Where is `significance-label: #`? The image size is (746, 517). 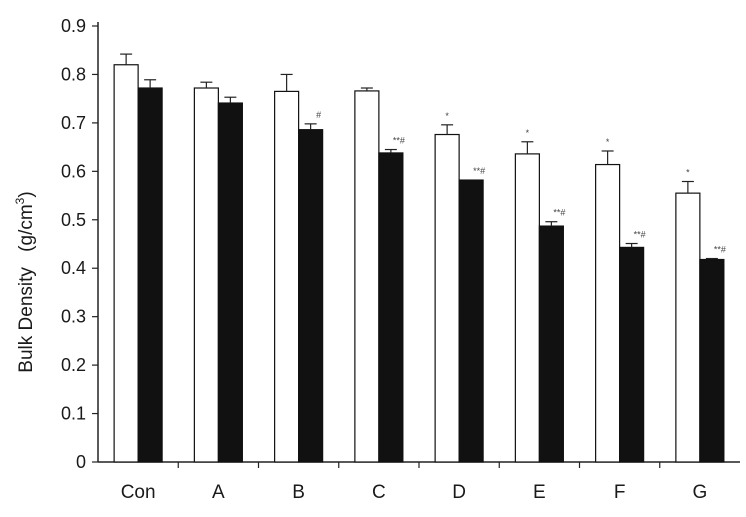
significance-label: # is located at coordinates (318, 115).